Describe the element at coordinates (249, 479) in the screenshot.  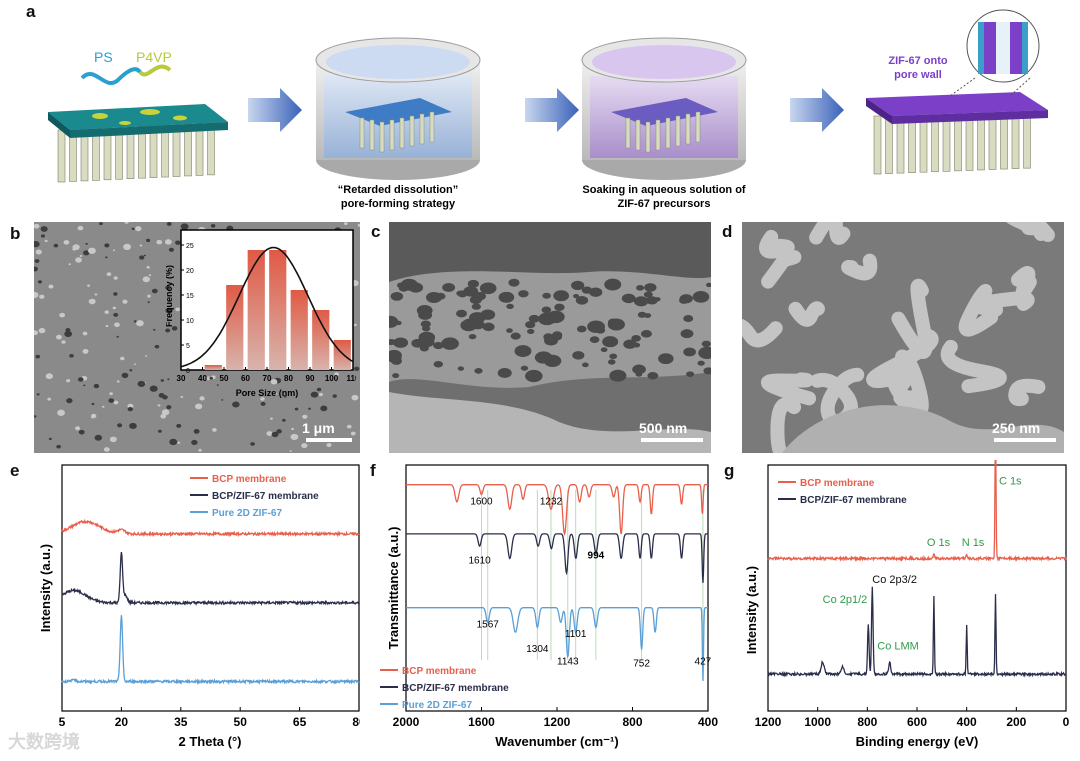
I see `legend-label: BCP membrane` at that location.